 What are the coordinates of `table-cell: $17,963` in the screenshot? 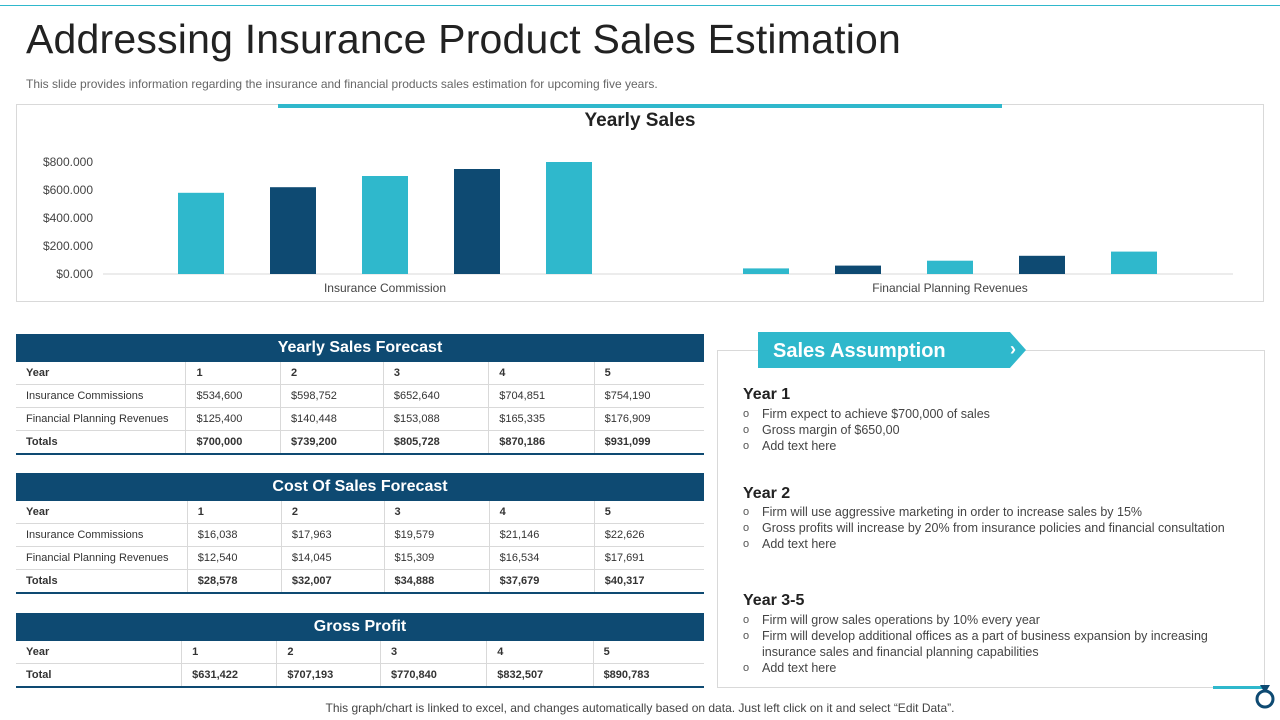 It's located at (333, 535).